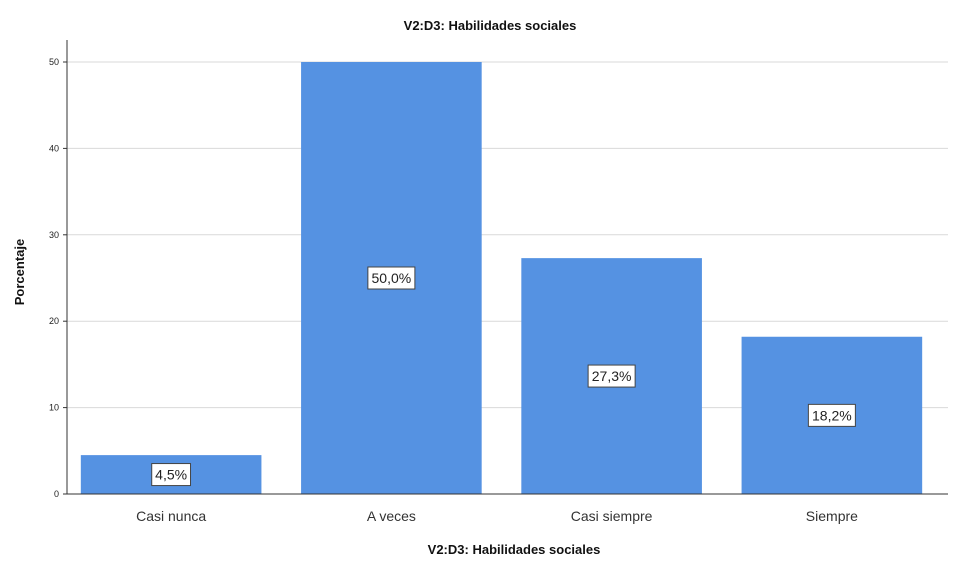 The height and width of the screenshot is (563, 953). What do you see at coordinates (54, 408) in the screenshot?
I see `y-tick-label-10: 10` at bounding box center [54, 408].